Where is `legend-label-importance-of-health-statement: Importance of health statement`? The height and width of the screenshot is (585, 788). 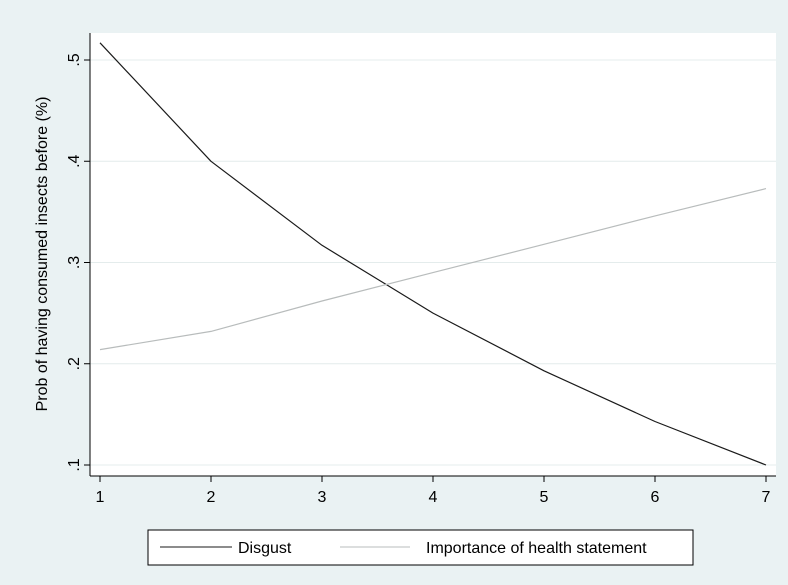 legend-label-importance-of-health-statement: Importance of health statement is located at coordinates (536, 548).